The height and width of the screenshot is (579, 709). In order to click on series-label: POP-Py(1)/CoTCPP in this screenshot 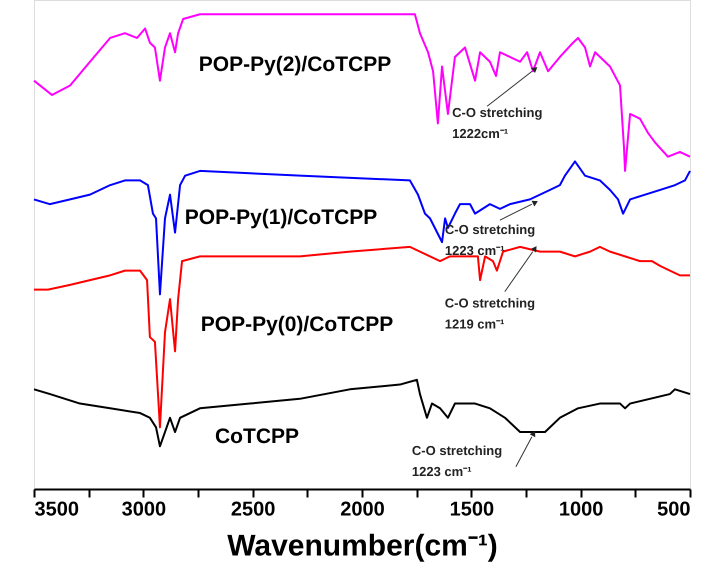, I will do `click(281, 217)`.